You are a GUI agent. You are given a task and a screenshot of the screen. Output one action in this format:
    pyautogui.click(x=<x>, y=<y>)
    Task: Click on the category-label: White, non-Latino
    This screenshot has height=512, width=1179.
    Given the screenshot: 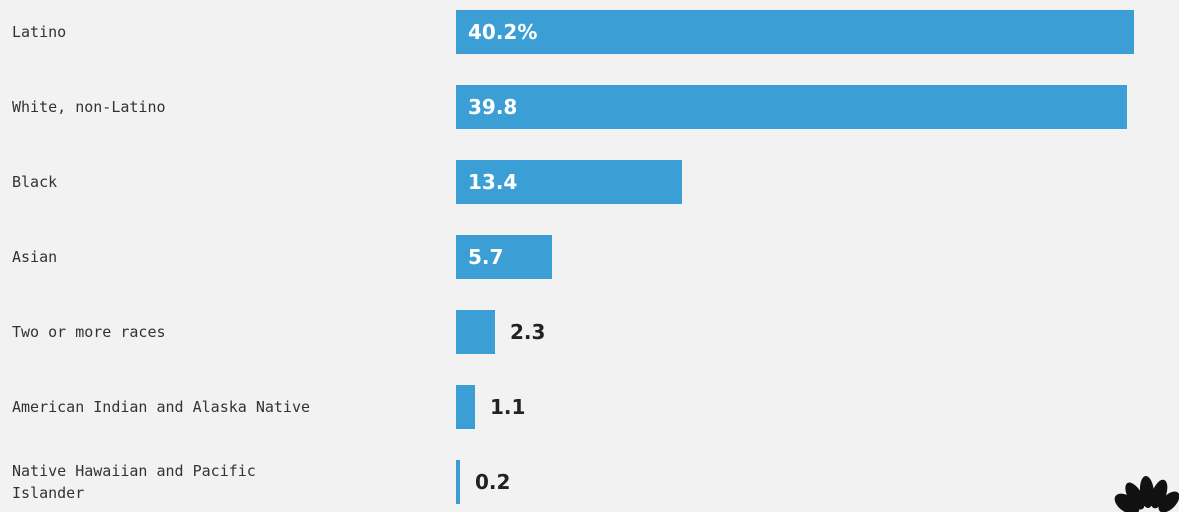 What is the action you would take?
    pyautogui.click(x=89, y=107)
    